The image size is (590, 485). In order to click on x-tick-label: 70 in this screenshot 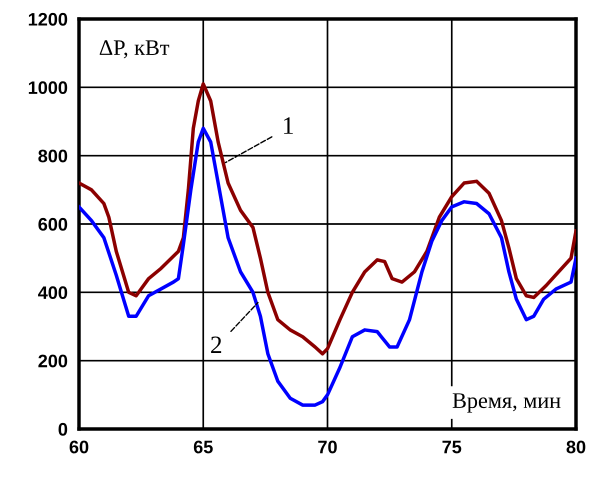, I will do `click(327, 447)`.